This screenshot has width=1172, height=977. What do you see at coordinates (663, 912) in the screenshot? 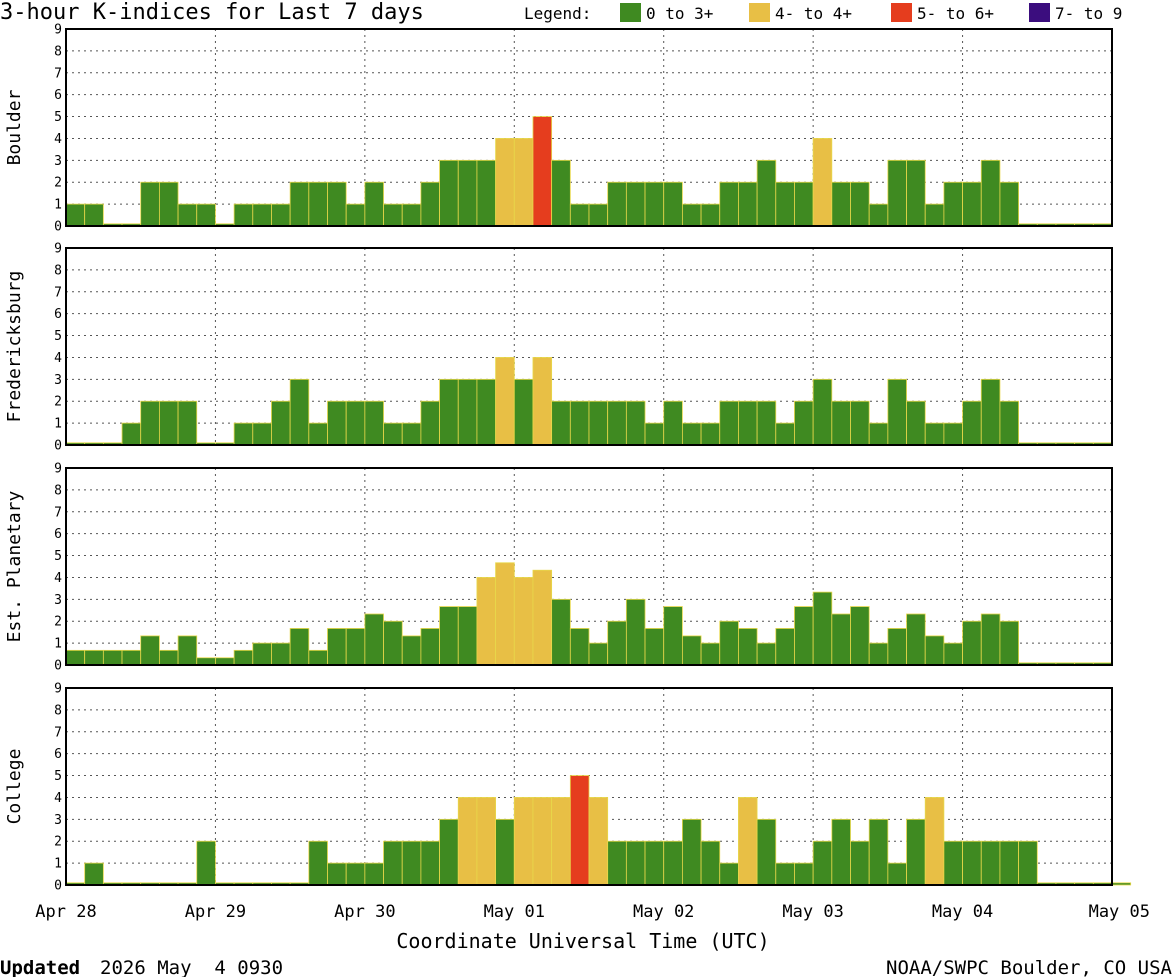
I see `x-tick-label: May 02` at bounding box center [663, 912].